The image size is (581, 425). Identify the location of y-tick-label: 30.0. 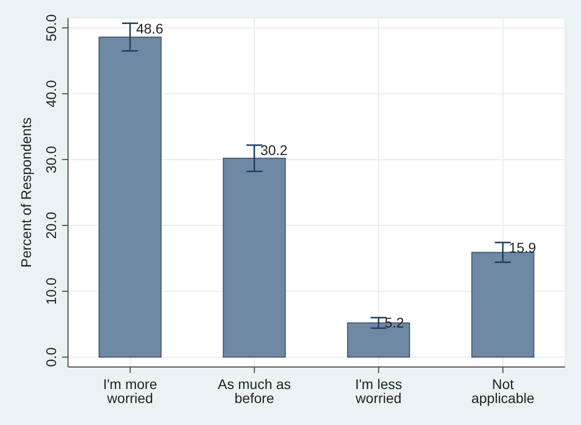
(51, 160).